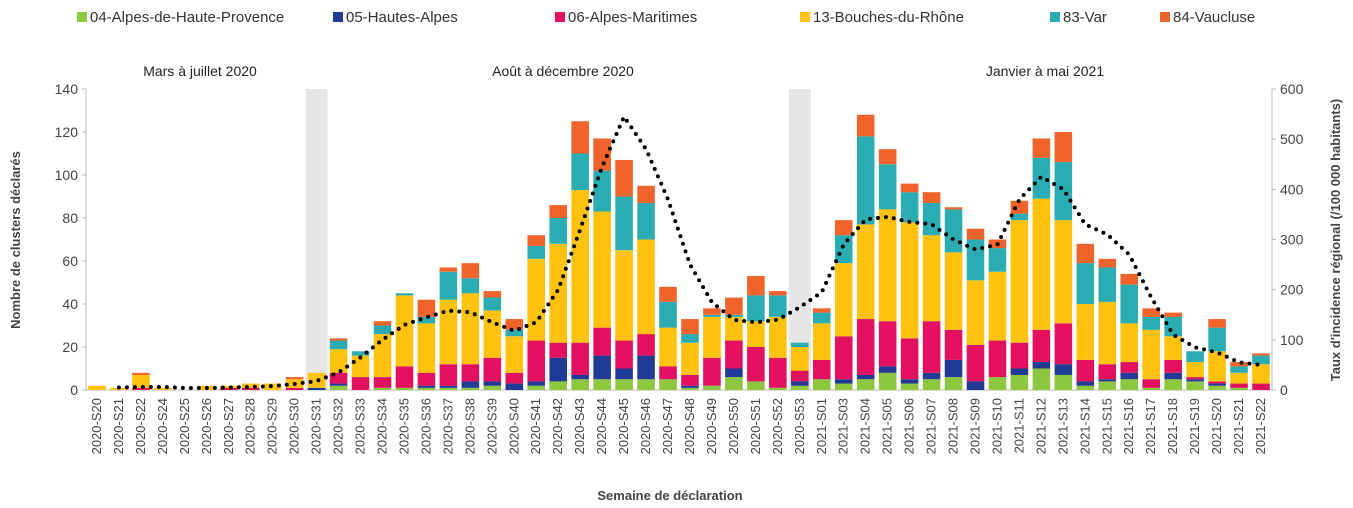  I want to click on y2-tick-label: 400, so click(1292, 189).